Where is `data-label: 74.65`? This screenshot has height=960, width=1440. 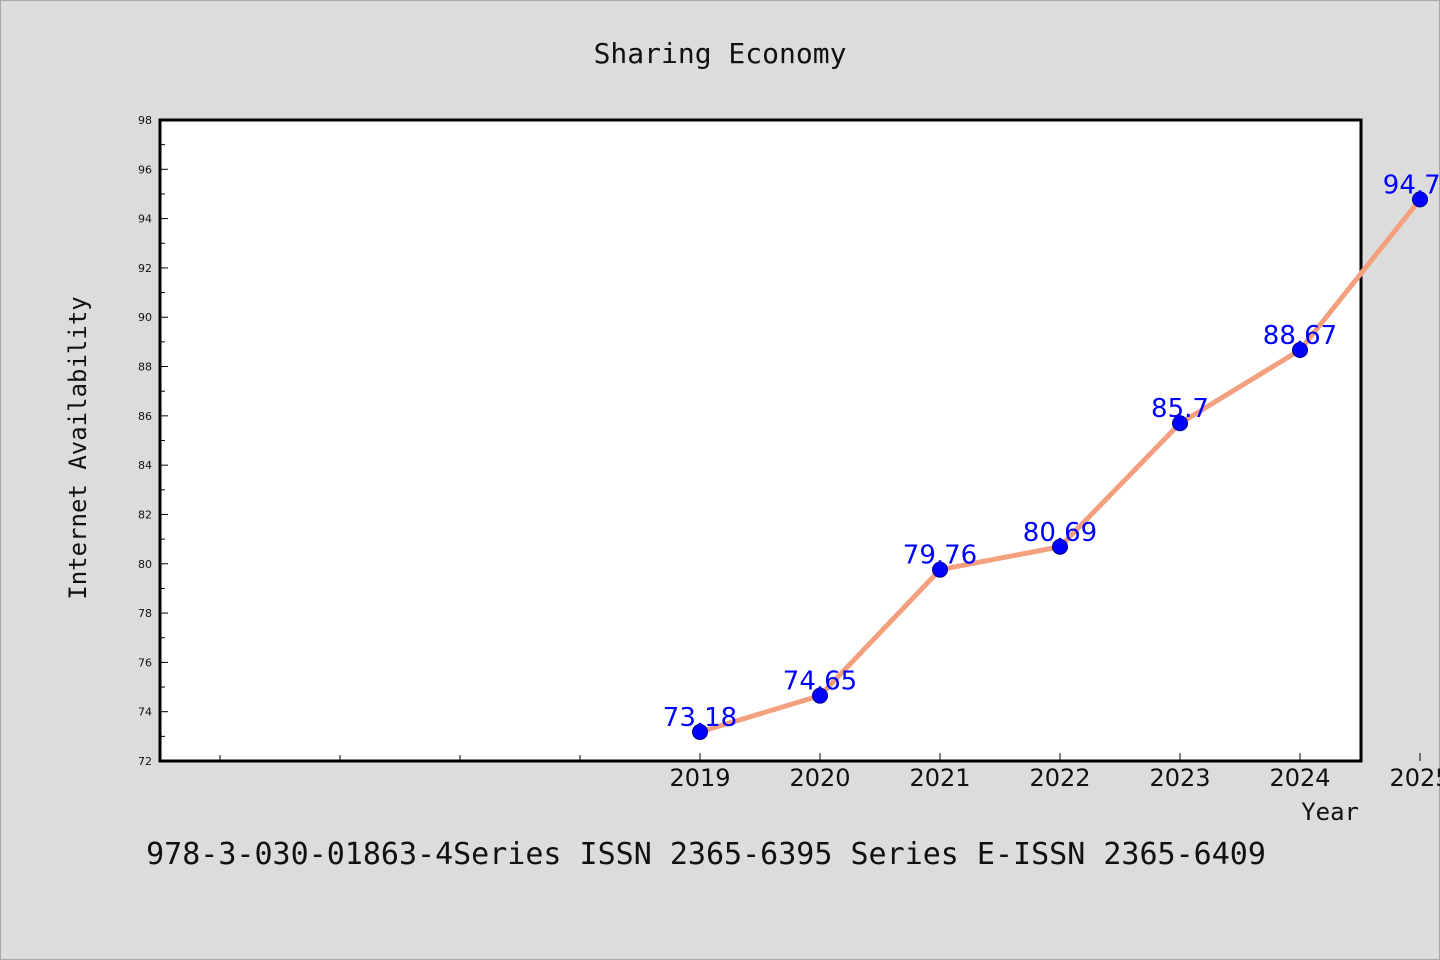 data-label: 74.65 is located at coordinates (820, 682).